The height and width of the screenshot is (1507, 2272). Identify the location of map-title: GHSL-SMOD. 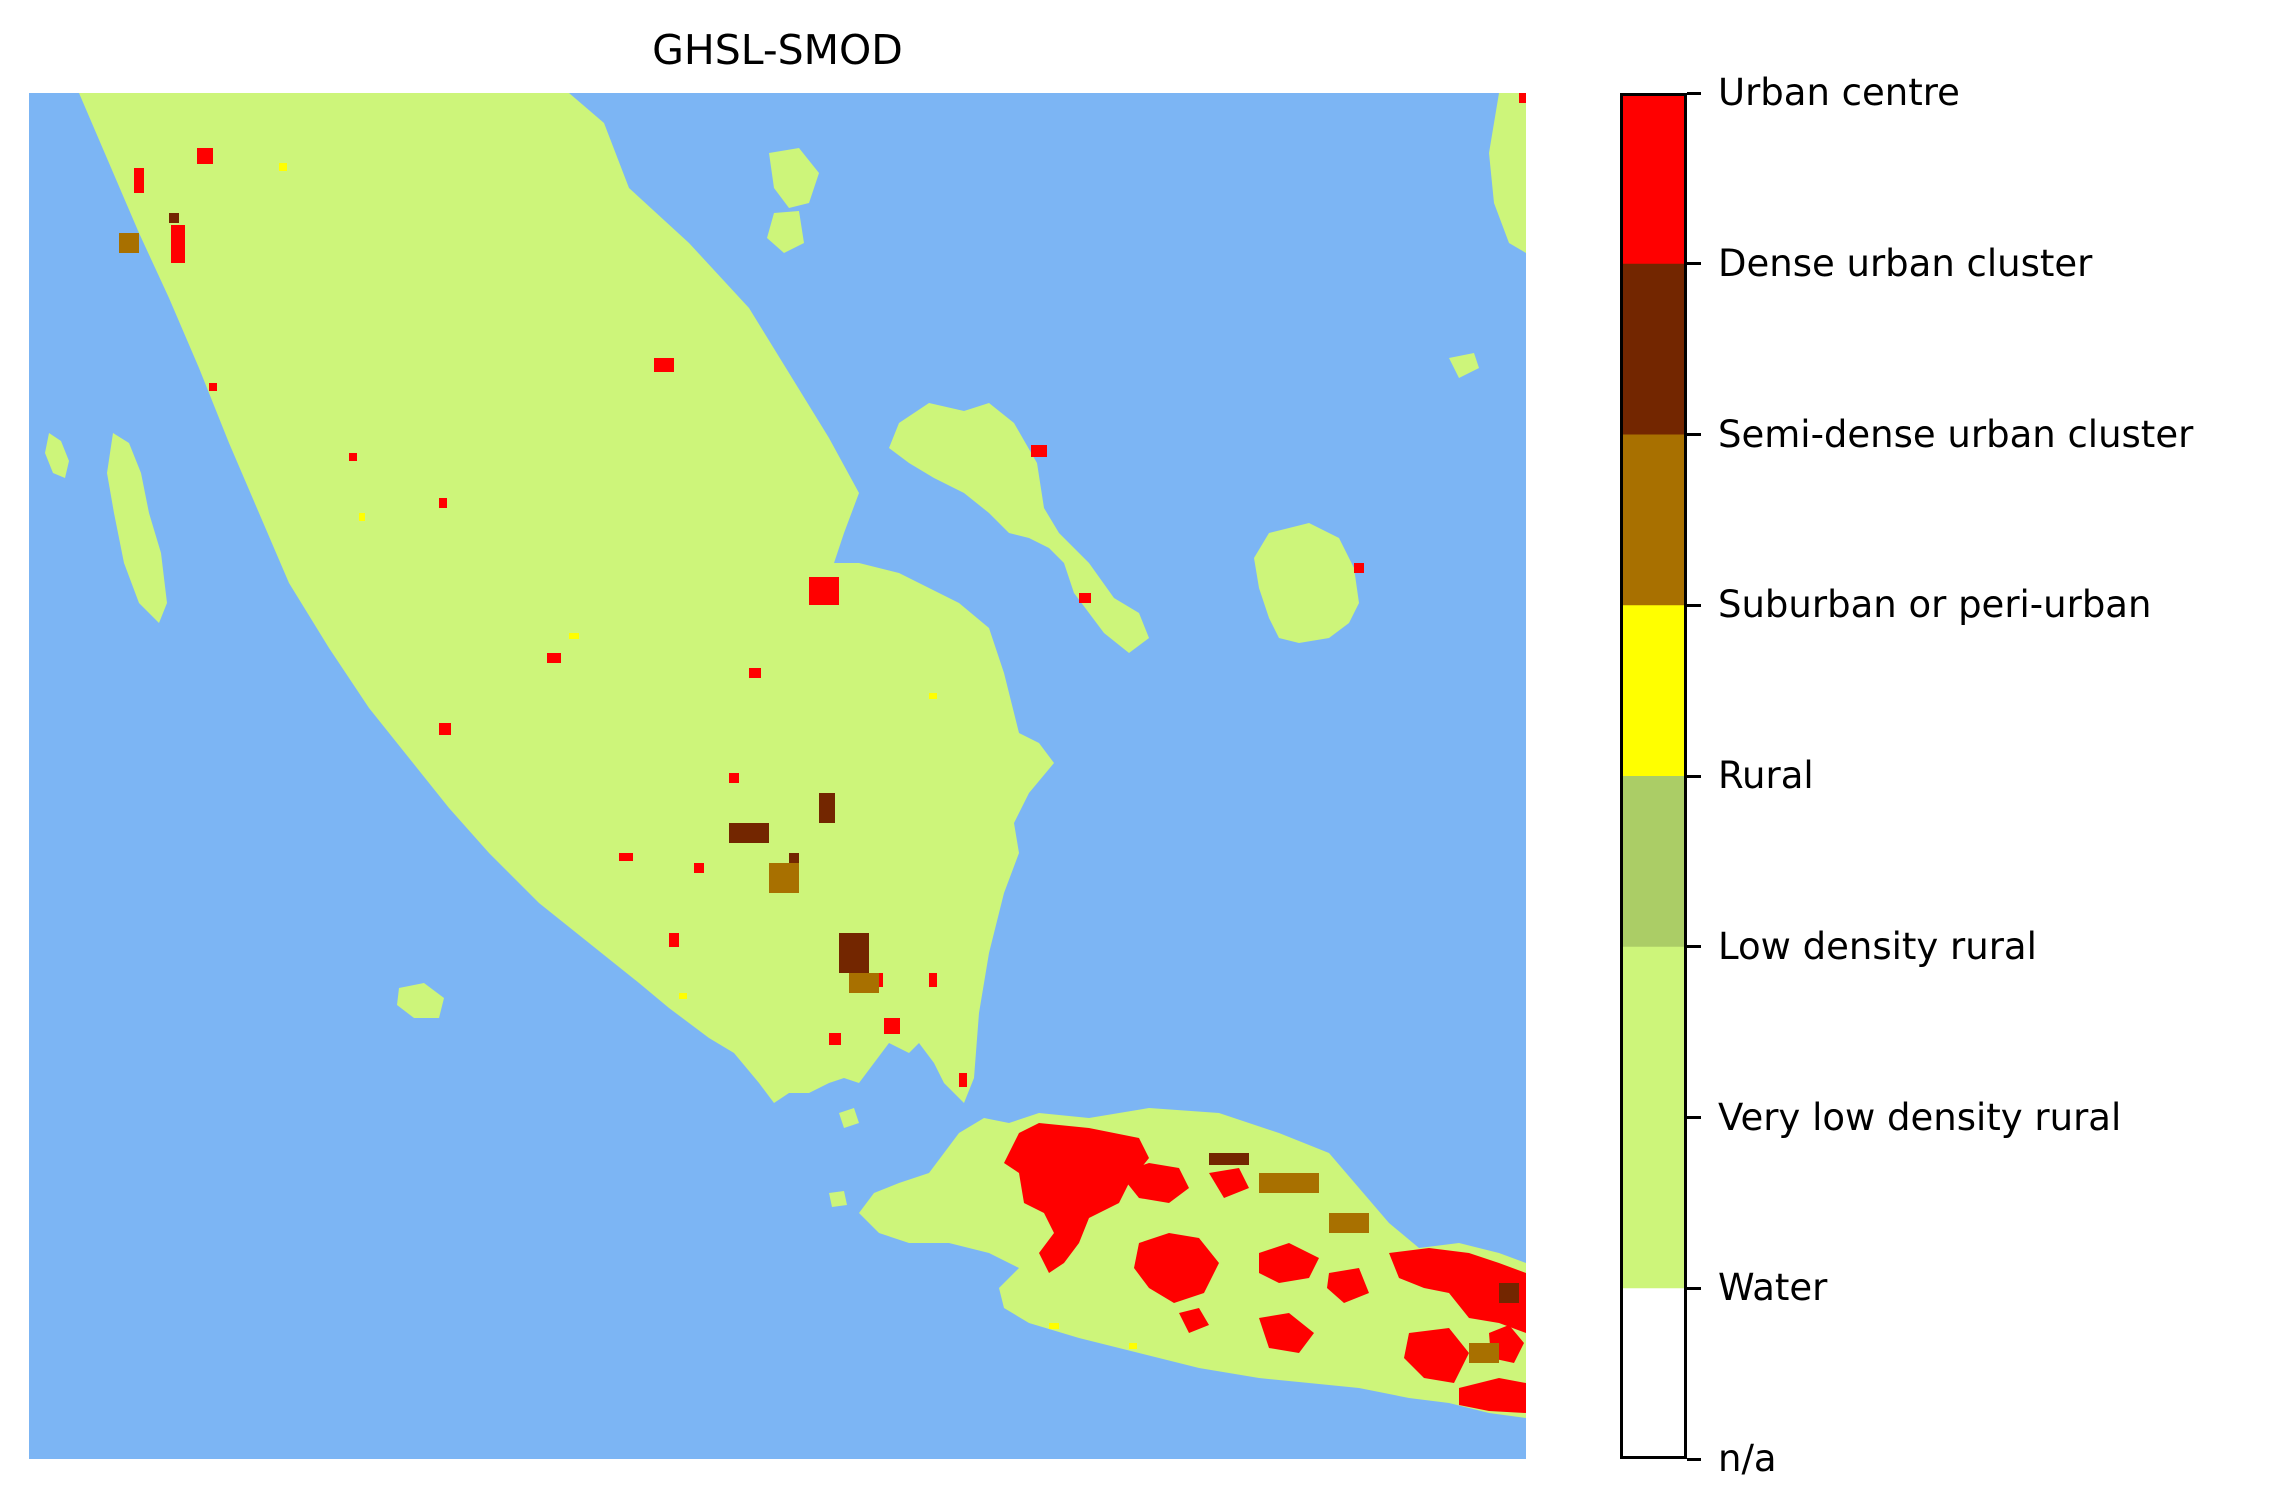
(777, 50).